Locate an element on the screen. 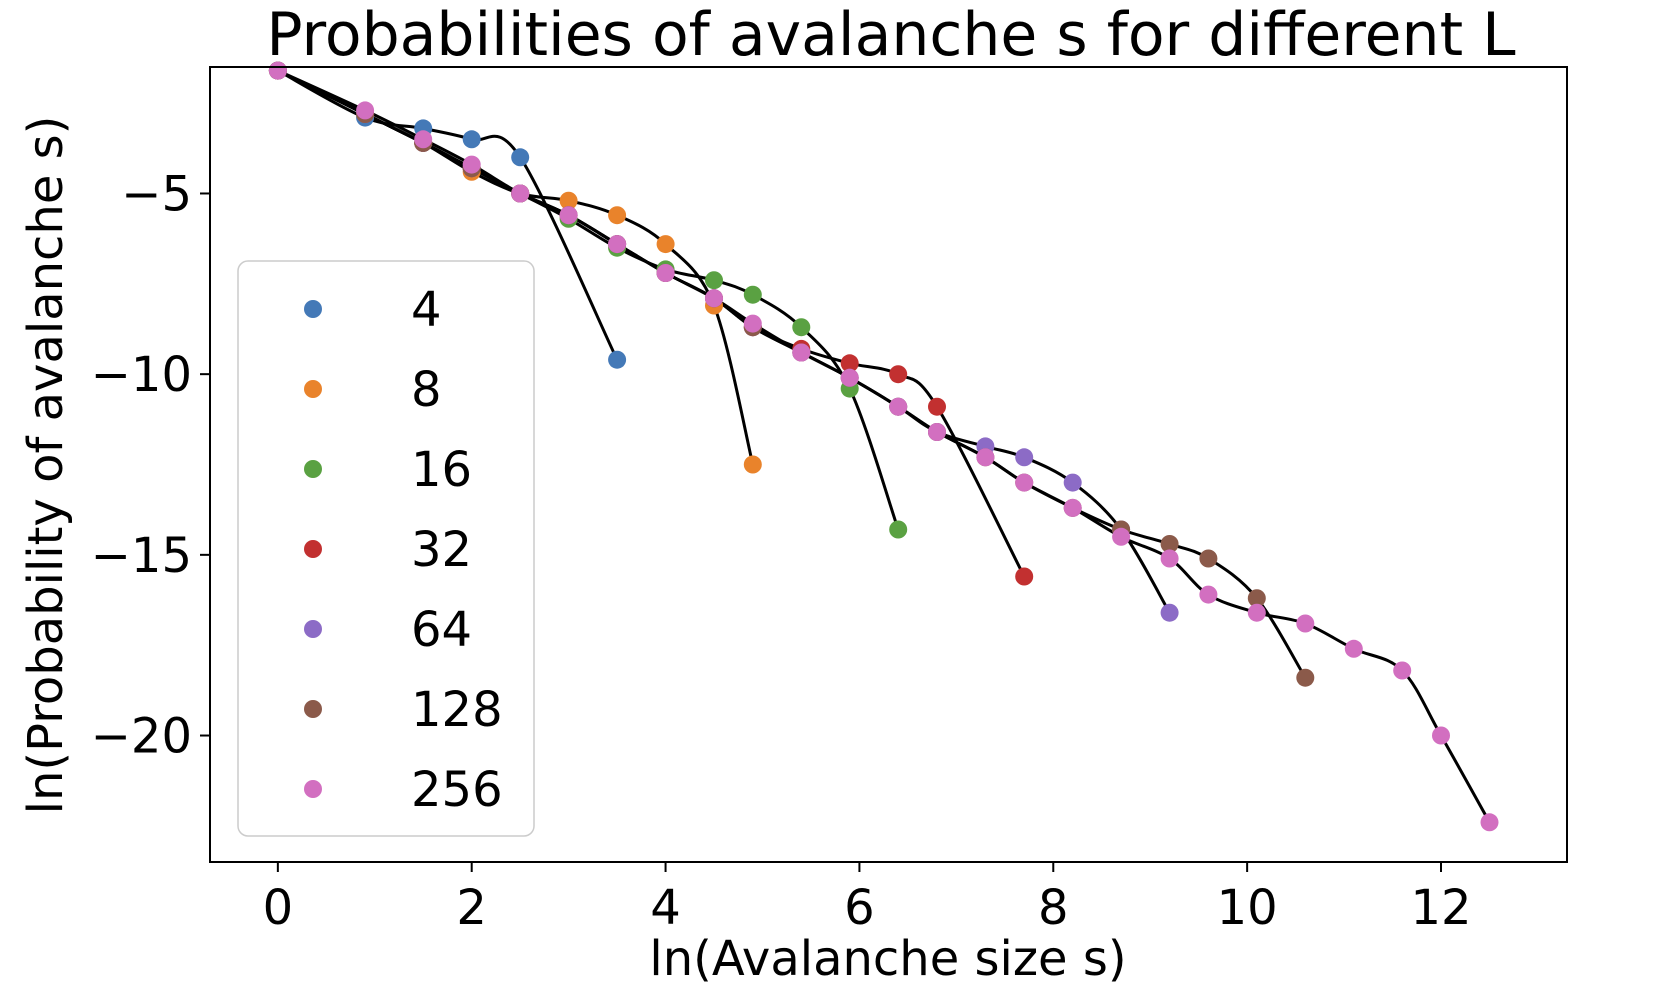 The height and width of the screenshot is (988, 1662). y-tick-label: −10 is located at coordinates (141, 375).